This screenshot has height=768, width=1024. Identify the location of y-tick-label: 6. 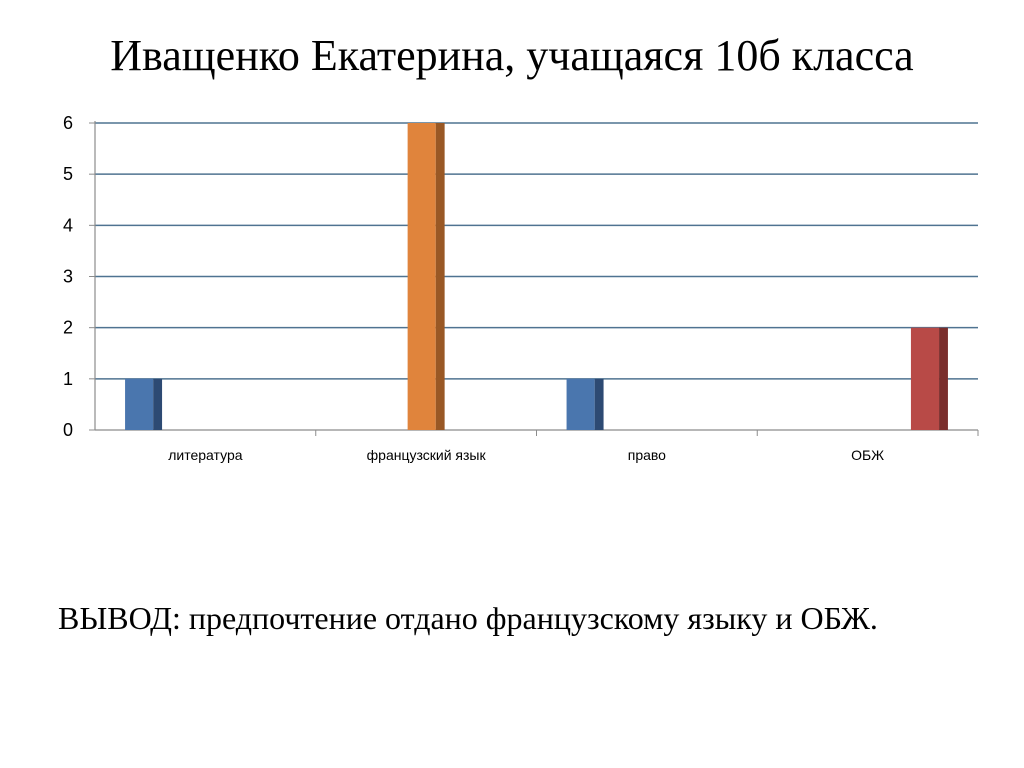
(68, 123).